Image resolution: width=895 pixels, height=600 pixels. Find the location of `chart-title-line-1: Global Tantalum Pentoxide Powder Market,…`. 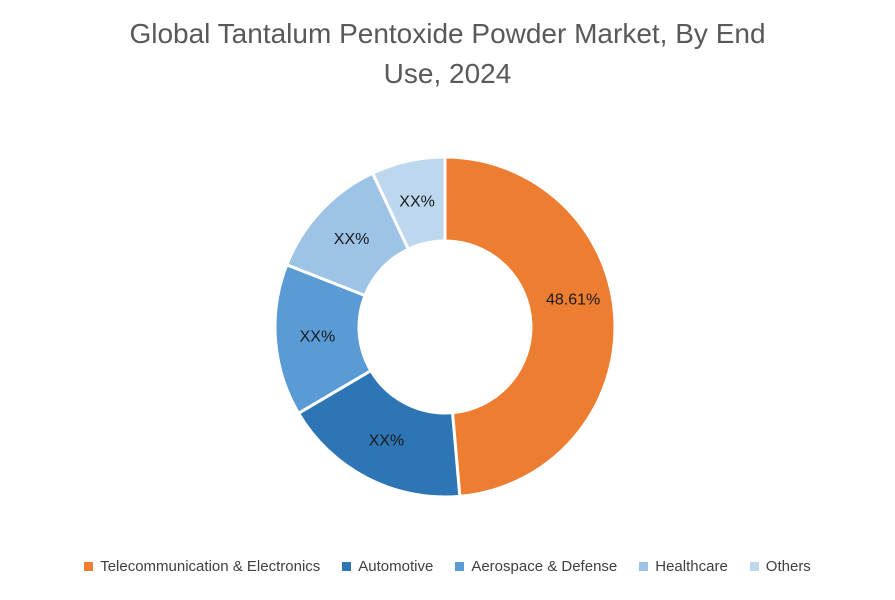

chart-title-line-1: Global Tantalum Pentoxide Powder Market,… is located at coordinates (447, 33).